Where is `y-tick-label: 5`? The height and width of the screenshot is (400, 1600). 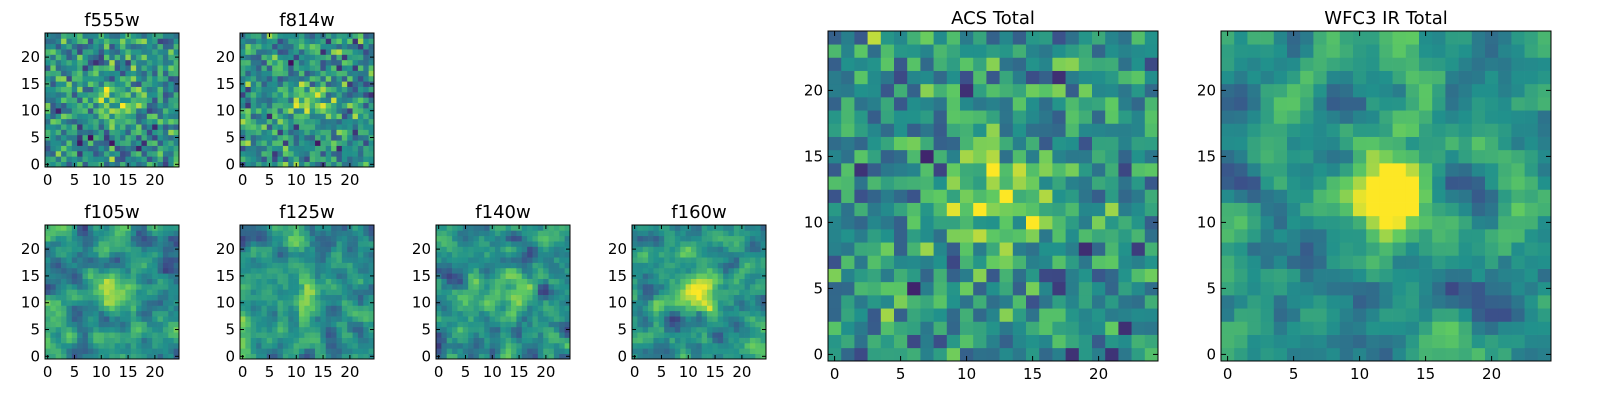
y-tick-label: 5 is located at coordinates (622, 330).